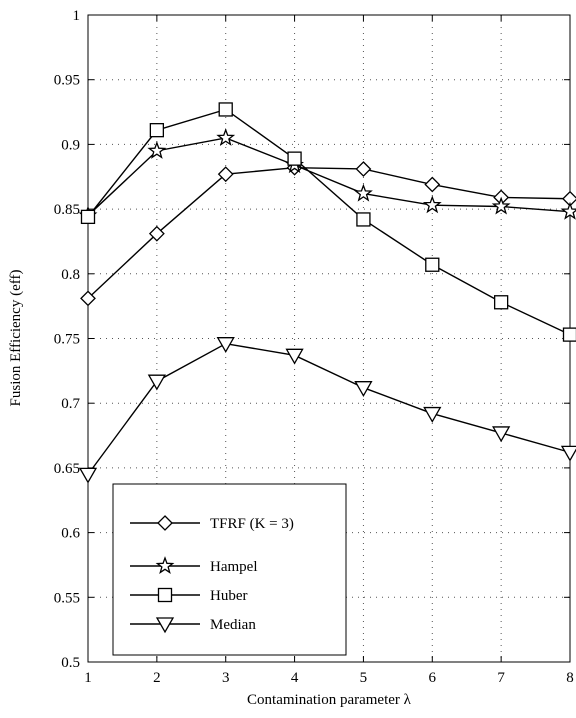 The height and width of the screenshot is (718, 576). What do you see at coordinates (70, 275) in the screenshot?
I see `y-tick-label: 0.8` at bounding box center [70, 275].